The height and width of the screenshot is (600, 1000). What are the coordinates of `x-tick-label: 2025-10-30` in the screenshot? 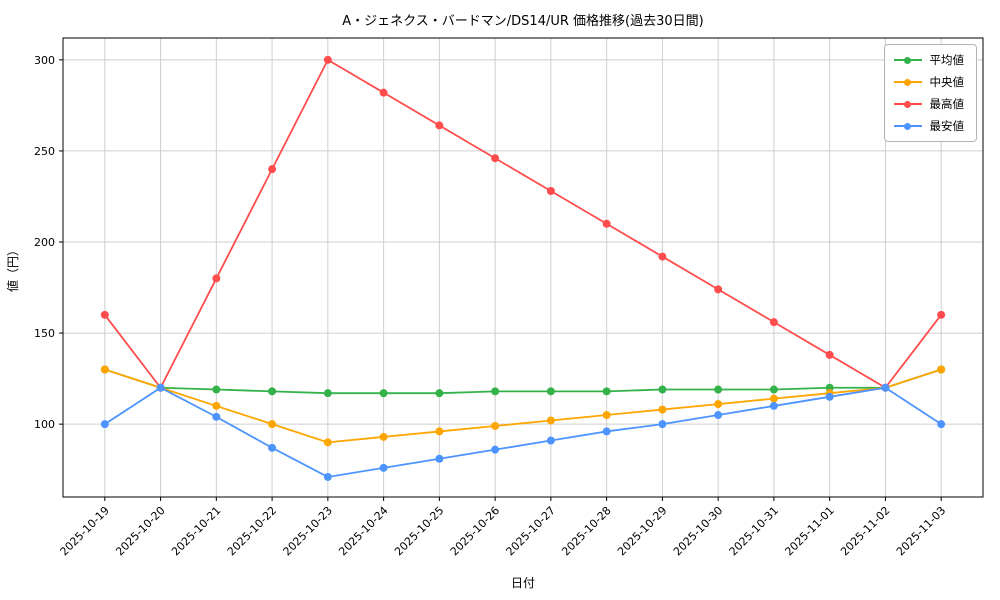 It's located at (698, 531).